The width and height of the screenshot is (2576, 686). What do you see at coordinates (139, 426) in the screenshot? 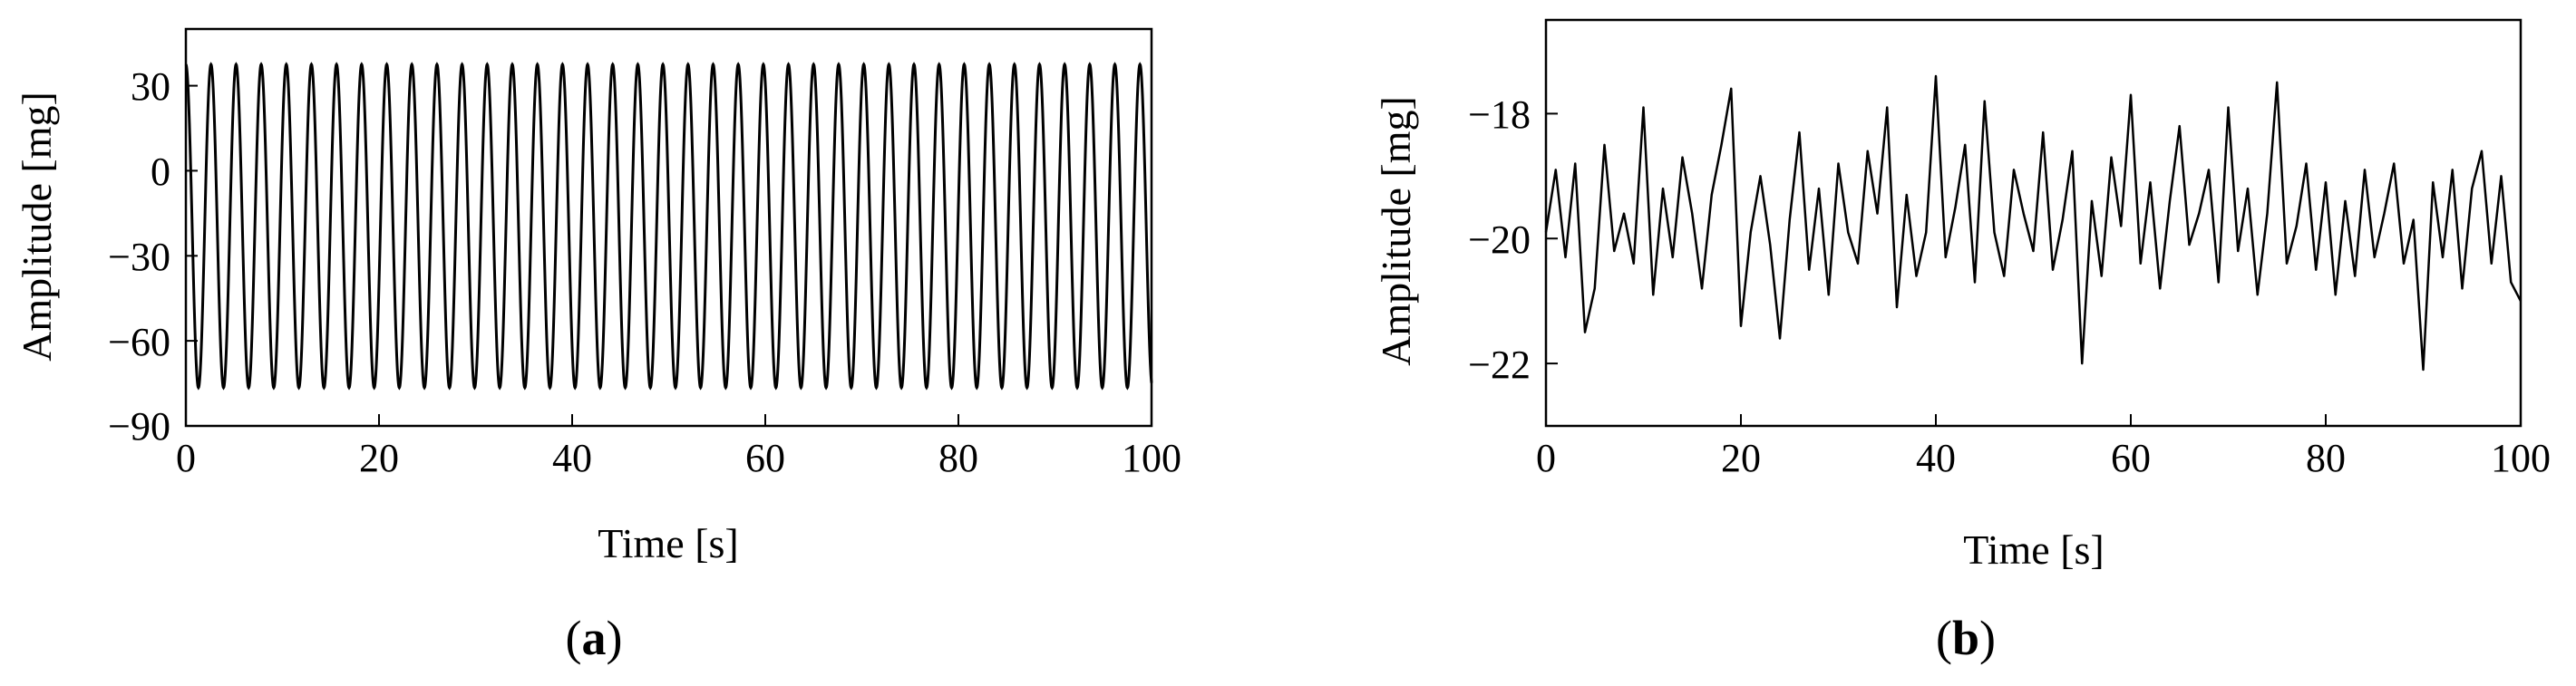
I see `y-tick-label-a-neg90: −90` at bounding box center [139, 426].